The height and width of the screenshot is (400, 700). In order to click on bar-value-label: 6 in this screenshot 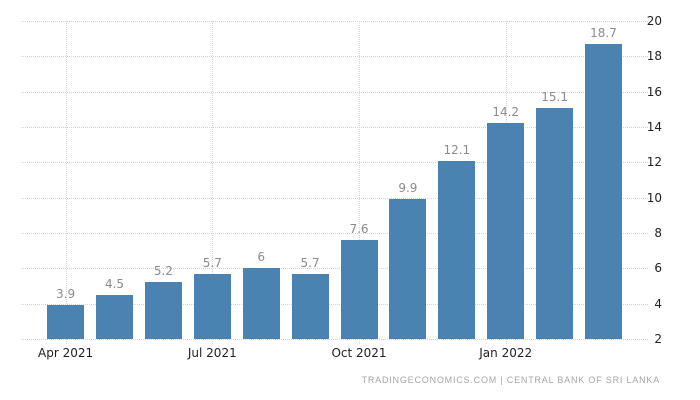, I will do `click(261, 257)`.